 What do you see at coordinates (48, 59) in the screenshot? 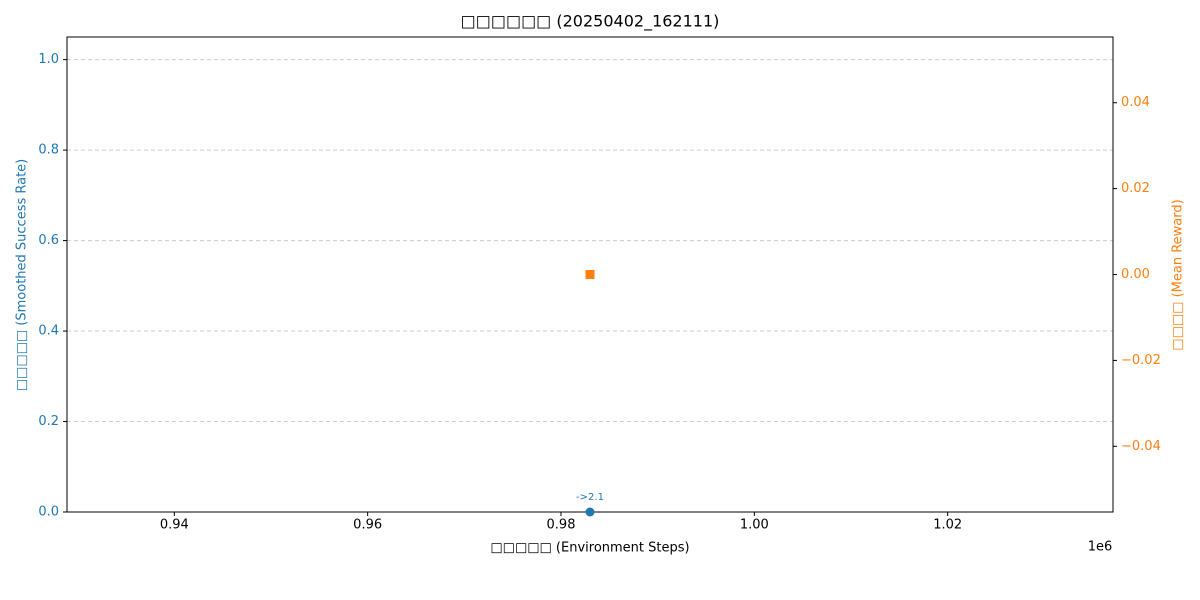
I see `y-tick-label: 1.0` at bounding box center [48, 59].